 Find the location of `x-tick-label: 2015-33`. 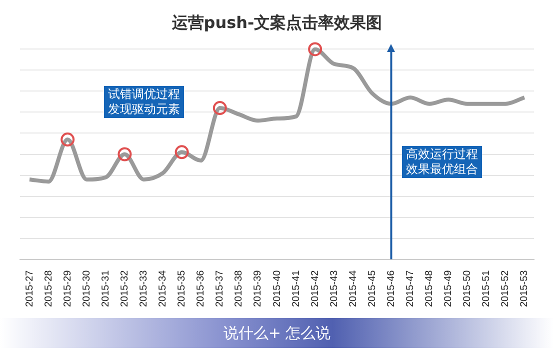

x-tick-label: 2015-33 is located at coordinates (144, 289).